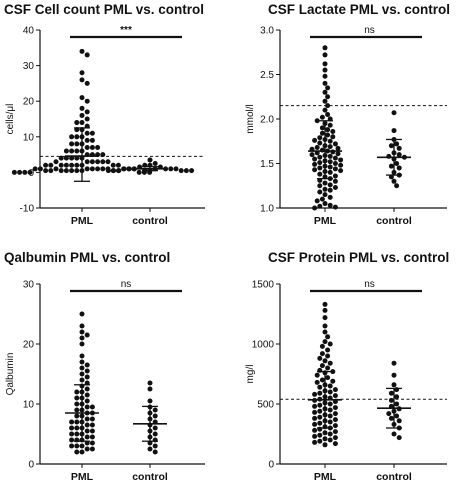 The width and height of the screenshot is (474, 481). What do you see at coordinates (250, 374) in the screenshot?
I see `y-axis-label: mg/l` at bounding box center [250, 374].